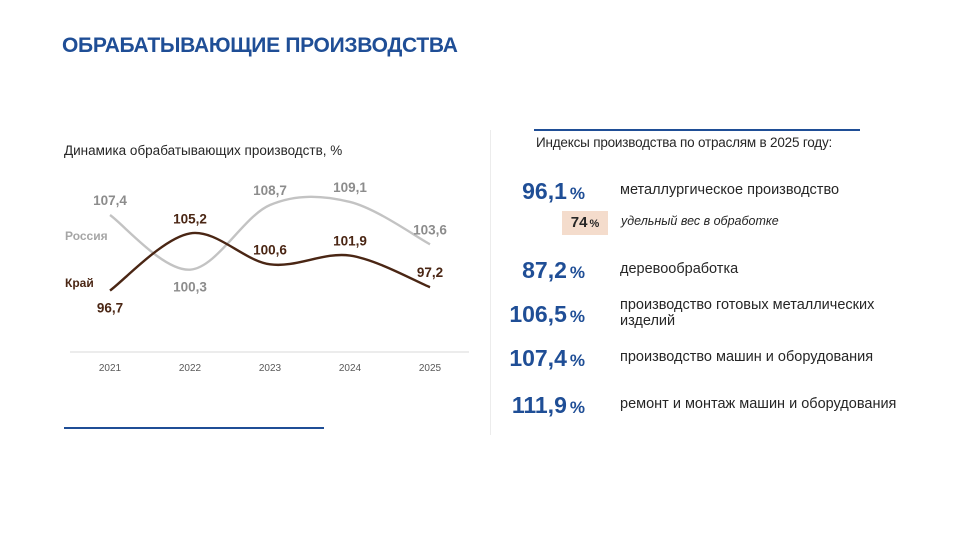 Image resolution: width=960 pixels, height=540 pixels. What do you see at coordinates (430, 272) in the screenshot?
I see `data-label: 97,2` at bounding box center [430, 272].